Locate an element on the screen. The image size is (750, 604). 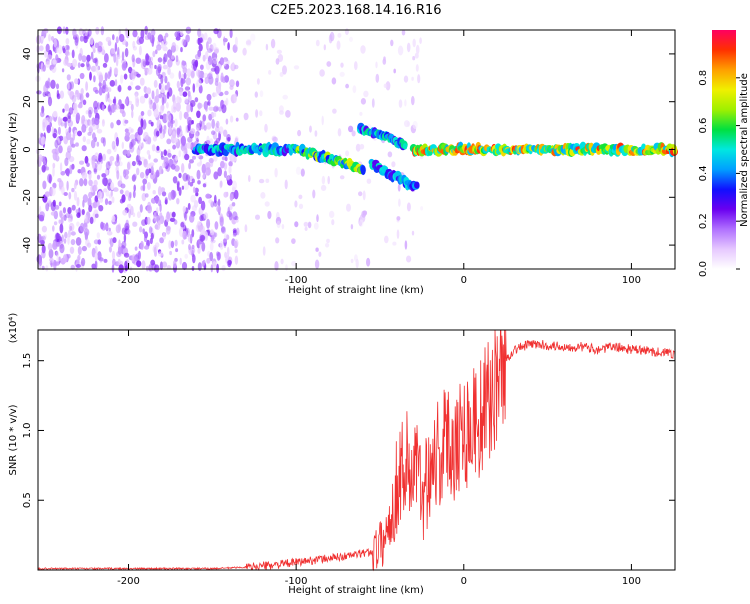
snr-y-tick-label: 0.5 is located at coordinates (27, 500).